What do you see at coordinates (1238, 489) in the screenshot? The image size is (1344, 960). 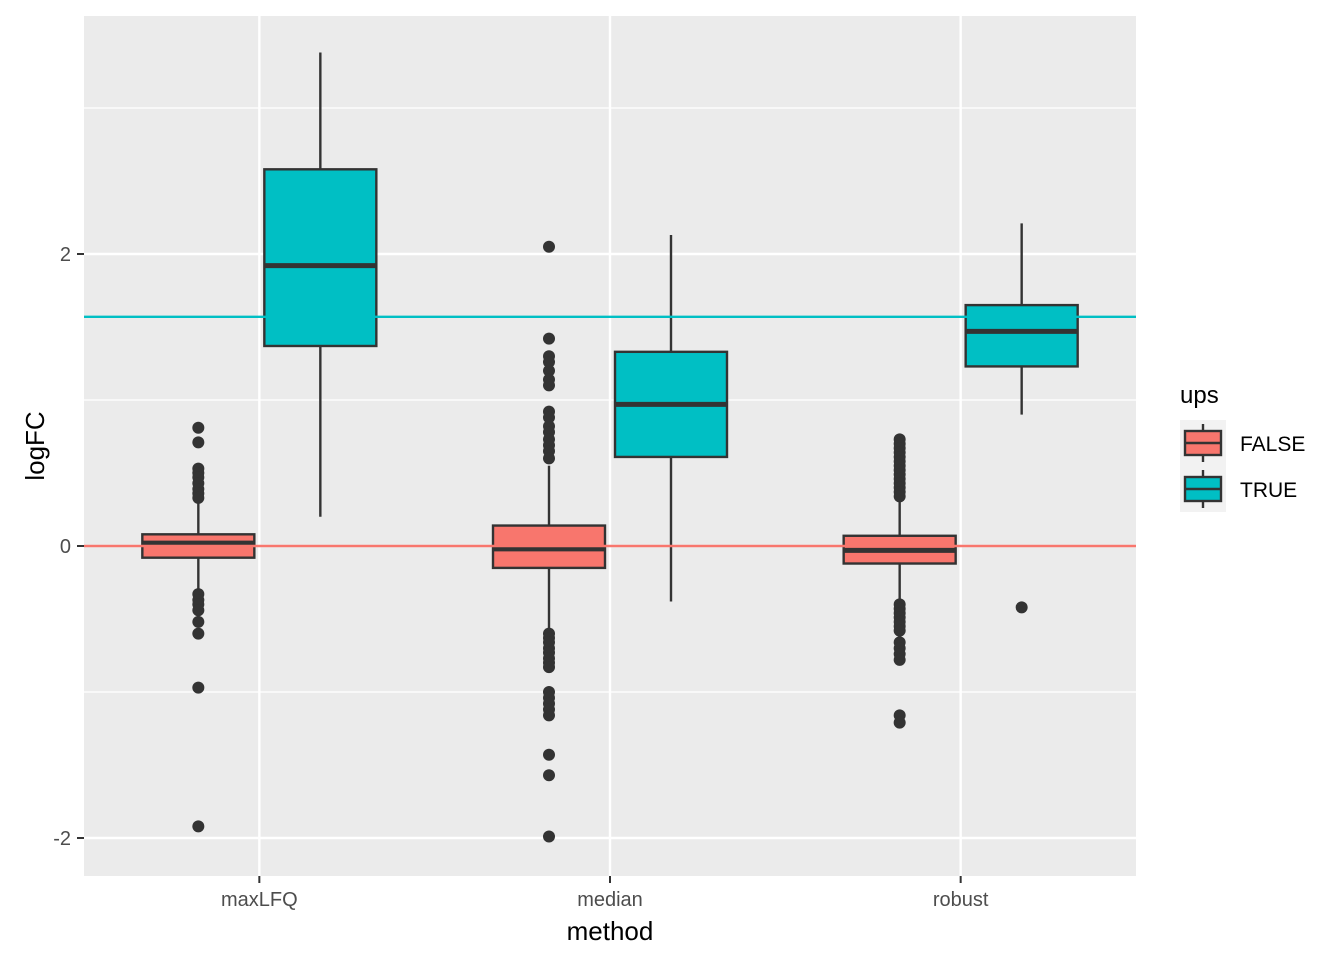 I see `legend-item-true: TRUE` at bounding box center [1238, 489].